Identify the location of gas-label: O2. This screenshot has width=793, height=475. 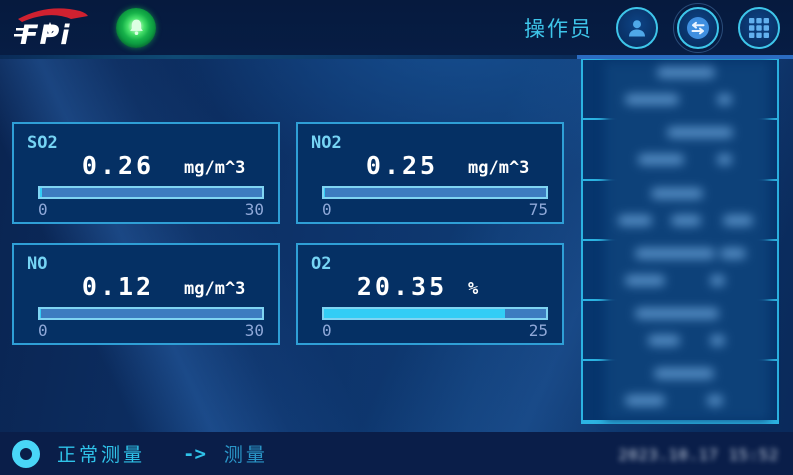
(321, 264).